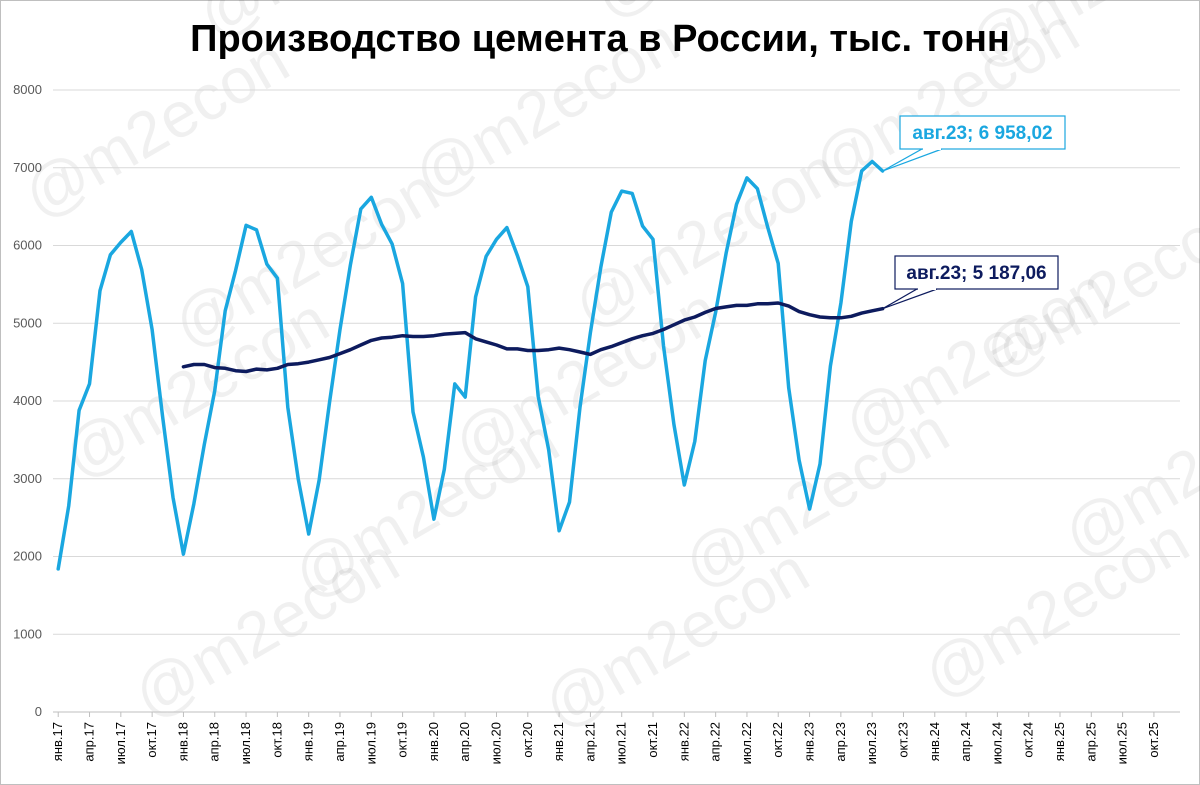 Image resolution: width=1200 pixels, height=785 pixels. What do you see at coordinates (151, 740) in the screenshot?
I see `x-tick-label: окт.17` at bounding box center [151, 740].